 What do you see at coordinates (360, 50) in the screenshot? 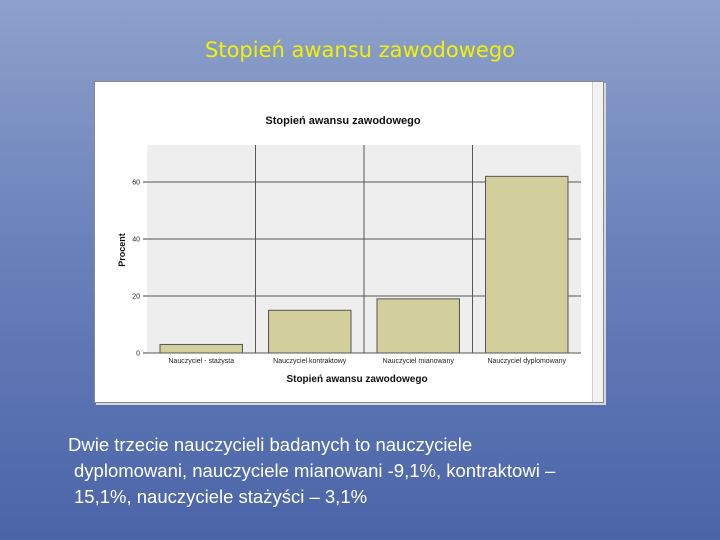
I see `slide-title: Stopień awansu zawodowego` at bounding box center [360, 50].